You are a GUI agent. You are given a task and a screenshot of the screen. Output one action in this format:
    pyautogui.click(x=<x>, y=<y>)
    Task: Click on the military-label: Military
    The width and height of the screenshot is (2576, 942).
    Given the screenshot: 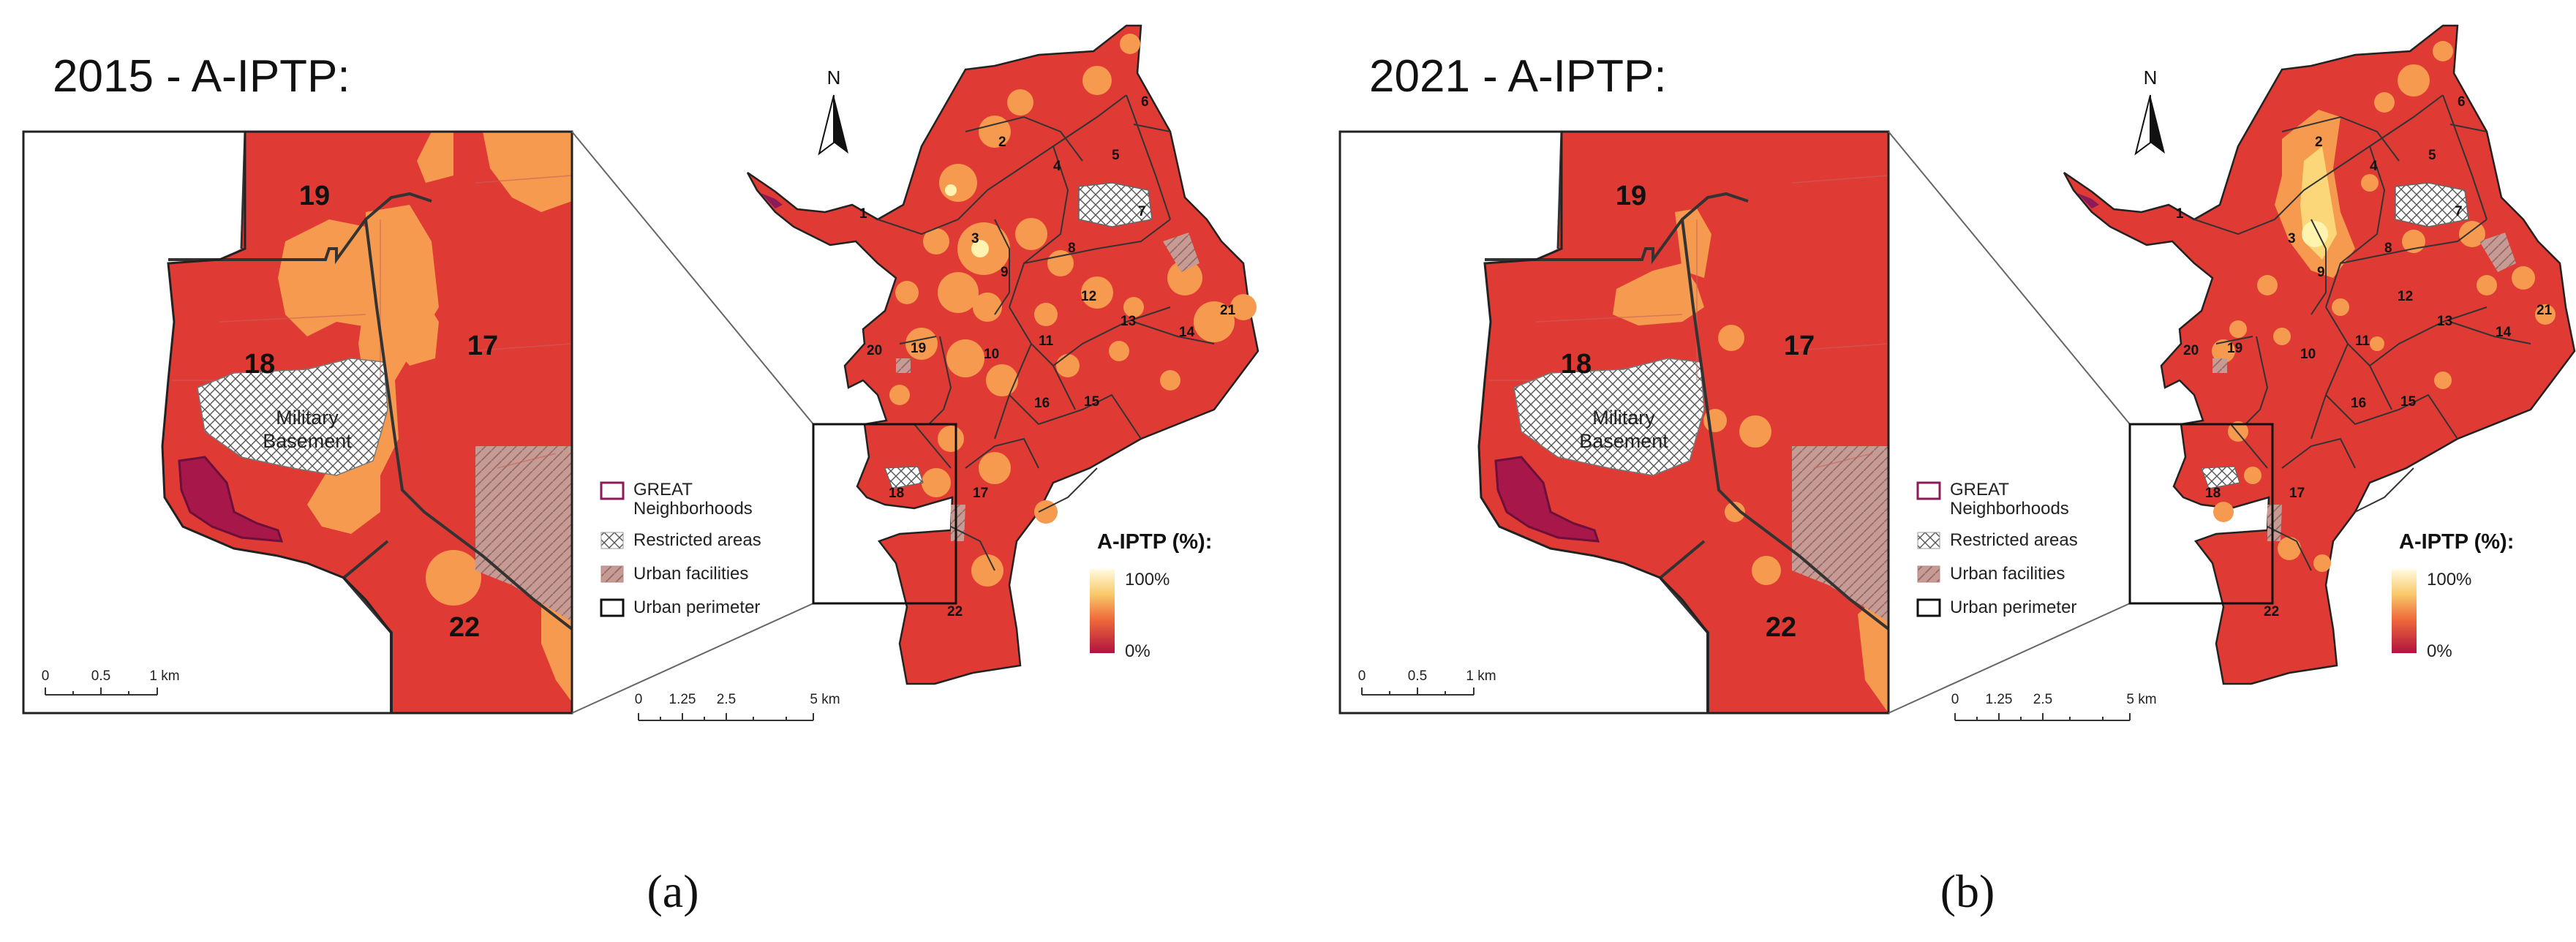 What is the action you would take?
    pyautogui.click(x=307, y=418)
    